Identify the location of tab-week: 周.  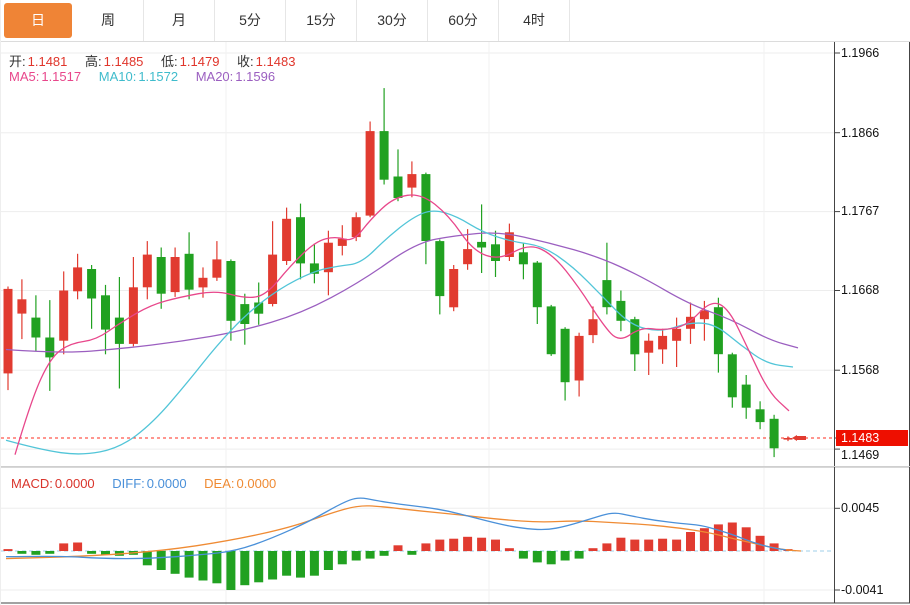
(108, 20).